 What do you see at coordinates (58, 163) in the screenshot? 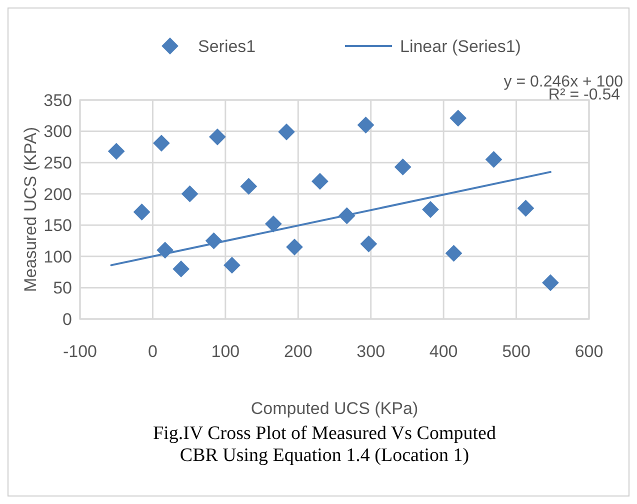
I see `y-tick-label: 250` at bounding box center [58, 163].